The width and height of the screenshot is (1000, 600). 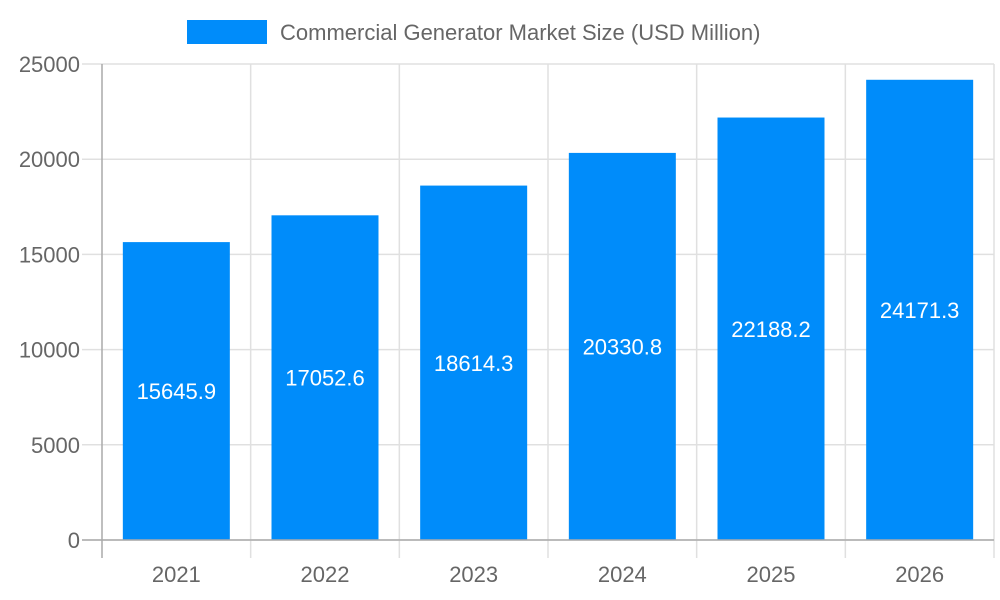 I want to click on y-tick-label: 5000, so click(x=55, y=445).